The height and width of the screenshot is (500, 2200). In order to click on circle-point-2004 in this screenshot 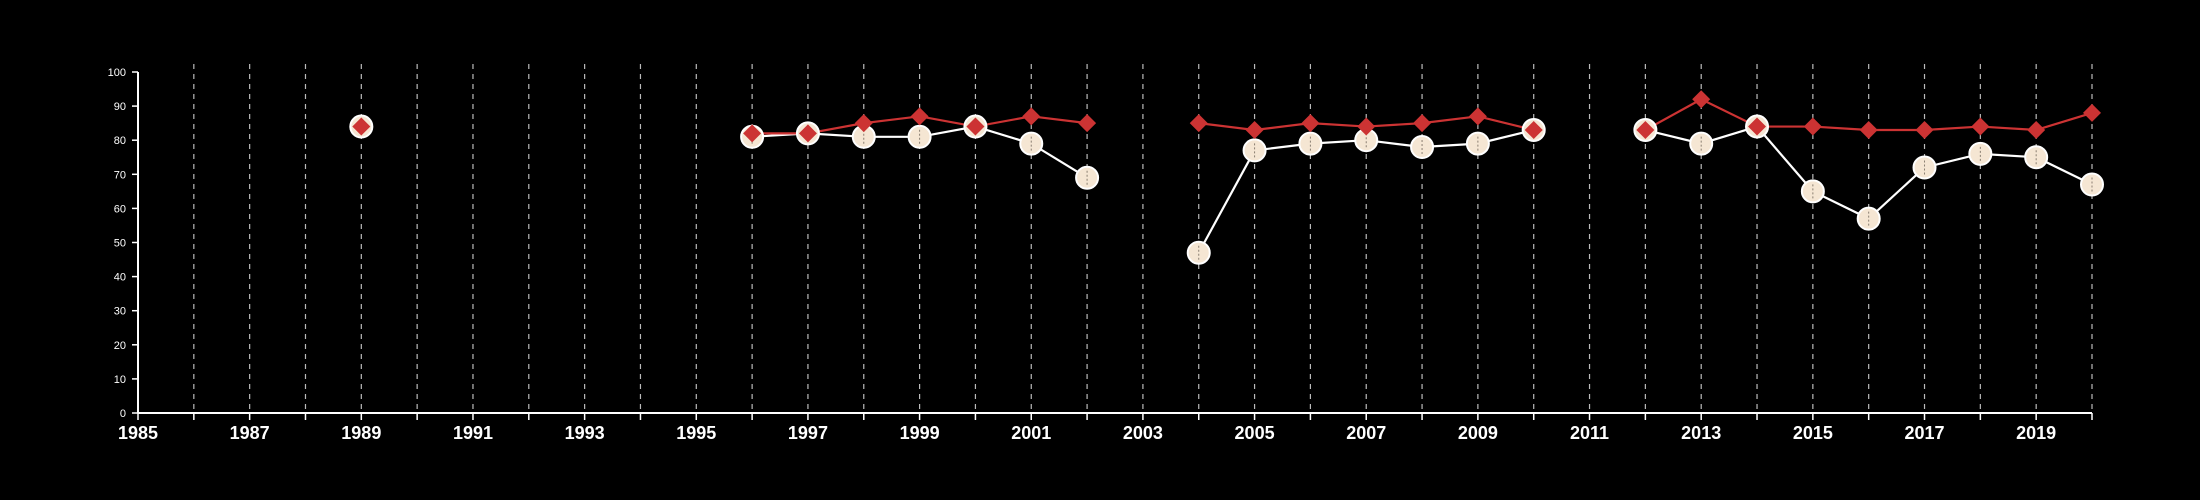, I will do `click(1198, 252)`.